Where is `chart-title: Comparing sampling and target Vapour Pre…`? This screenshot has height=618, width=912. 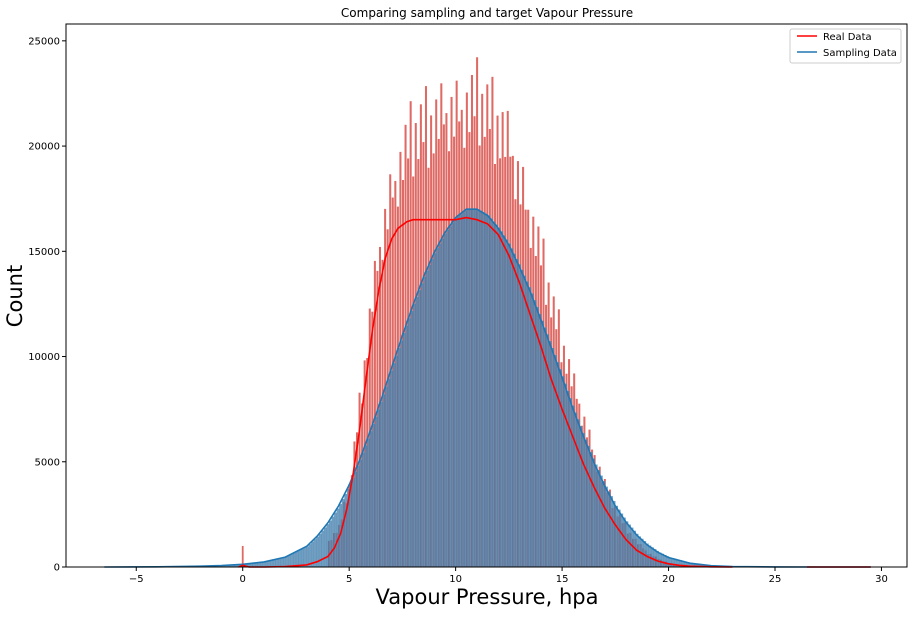 chart-title: Comparing sampling and target Vapour Pre… is located at coordinates (487, 13).